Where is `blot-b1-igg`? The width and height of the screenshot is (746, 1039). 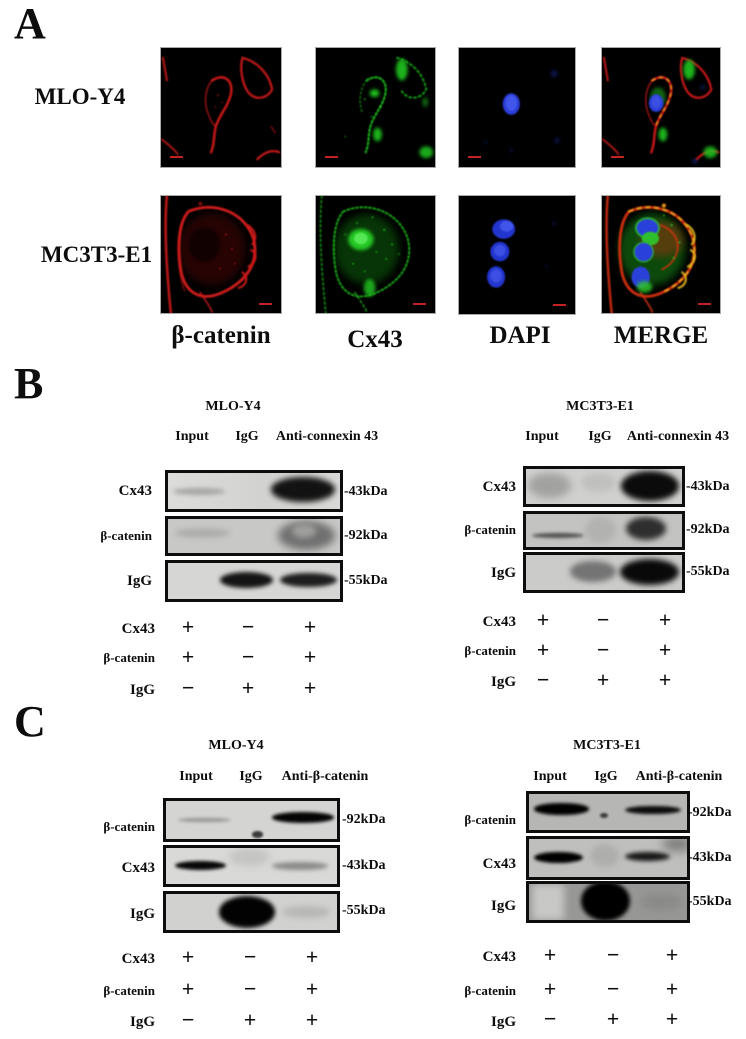
blot-b1-igg is located at coordinates (254, 581).